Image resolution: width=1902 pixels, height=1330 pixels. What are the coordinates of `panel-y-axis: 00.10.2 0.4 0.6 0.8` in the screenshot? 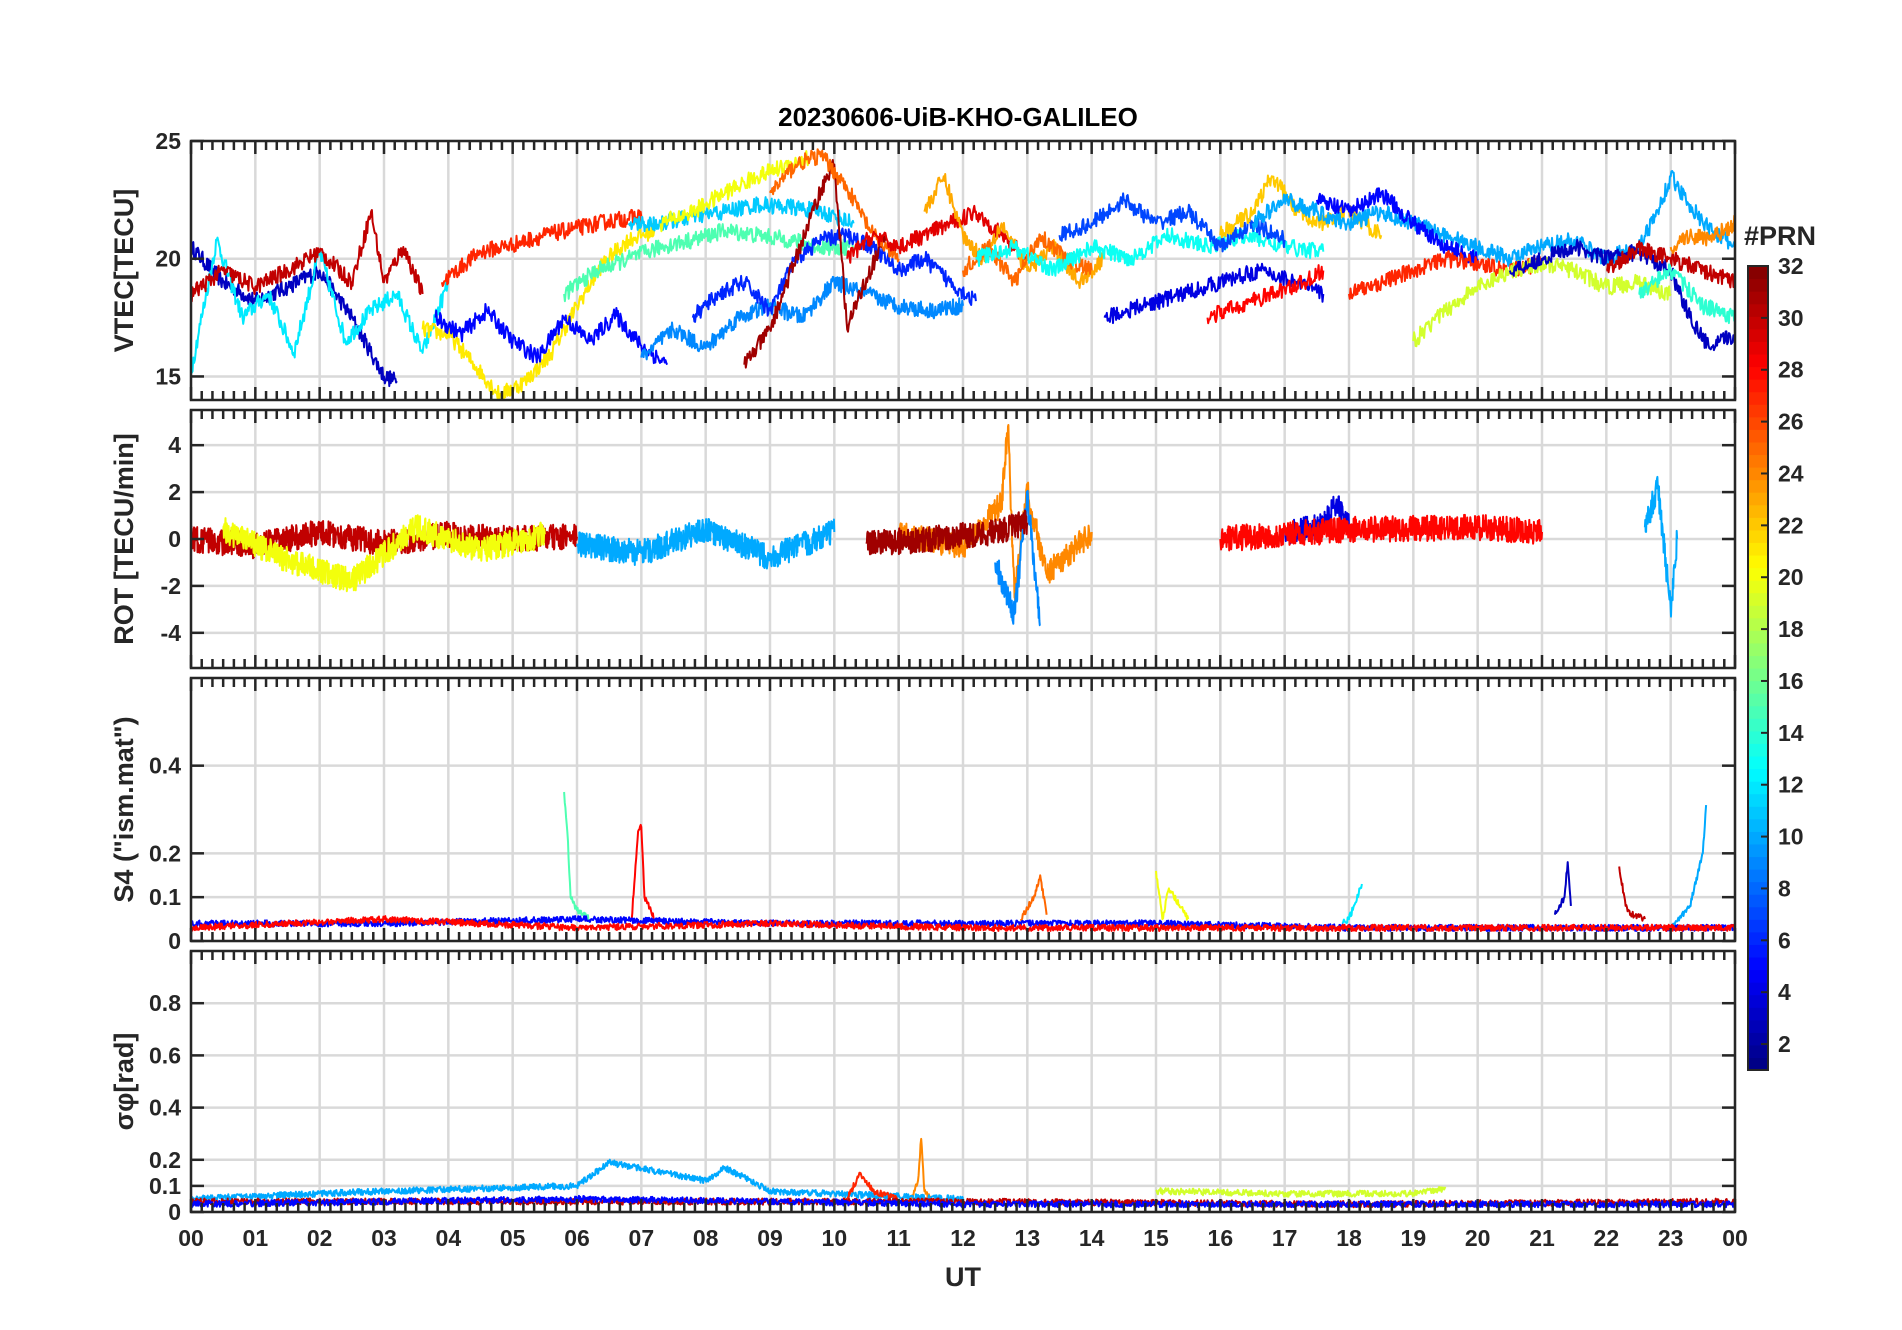 It's located at (942, 1107).